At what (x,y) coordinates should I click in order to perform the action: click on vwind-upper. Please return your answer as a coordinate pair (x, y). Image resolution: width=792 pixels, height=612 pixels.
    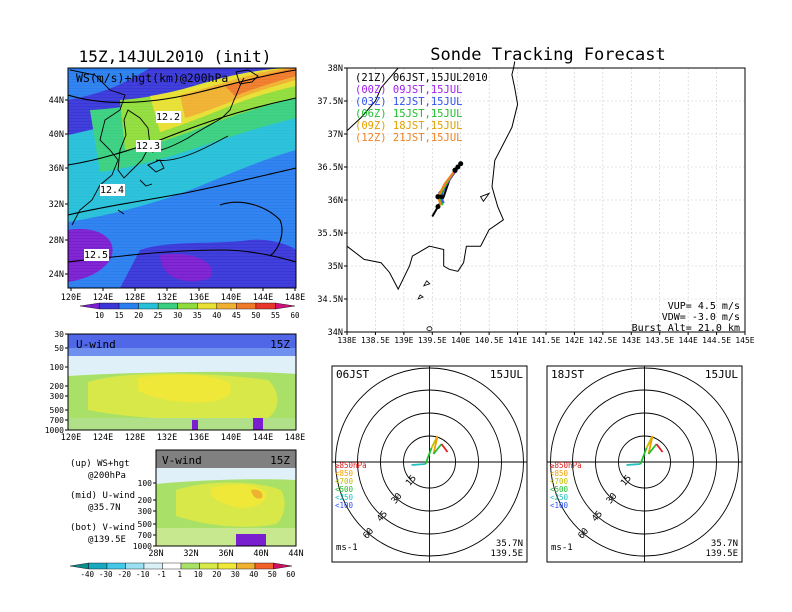
    Looking at the image, I should click on (226, 459).